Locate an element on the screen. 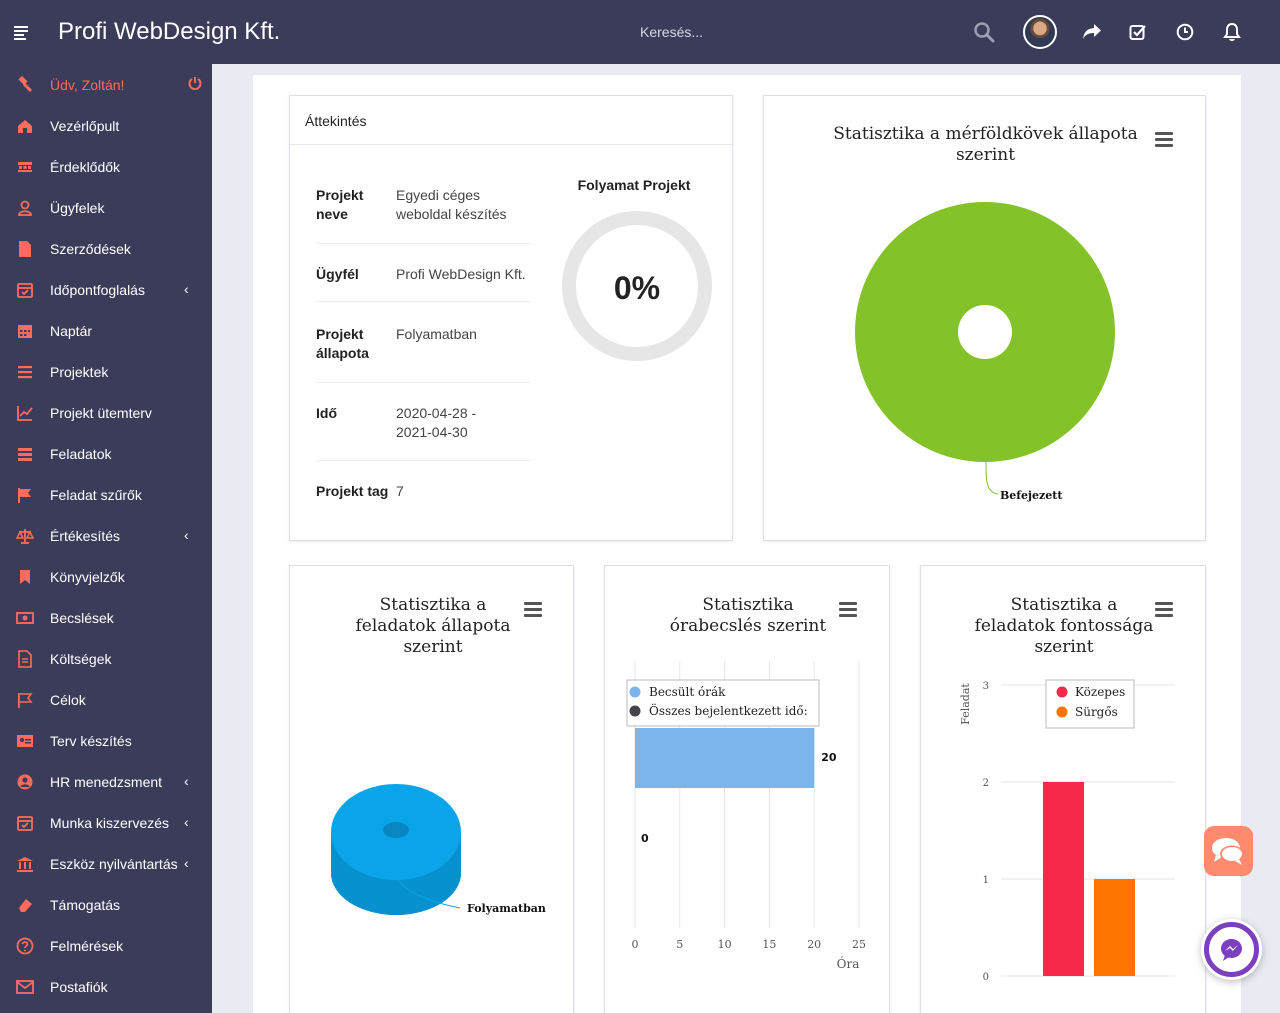 This screenshot has width=1280, height=1013. chat-bubbles-icon is located at coordinates (1228, 851).